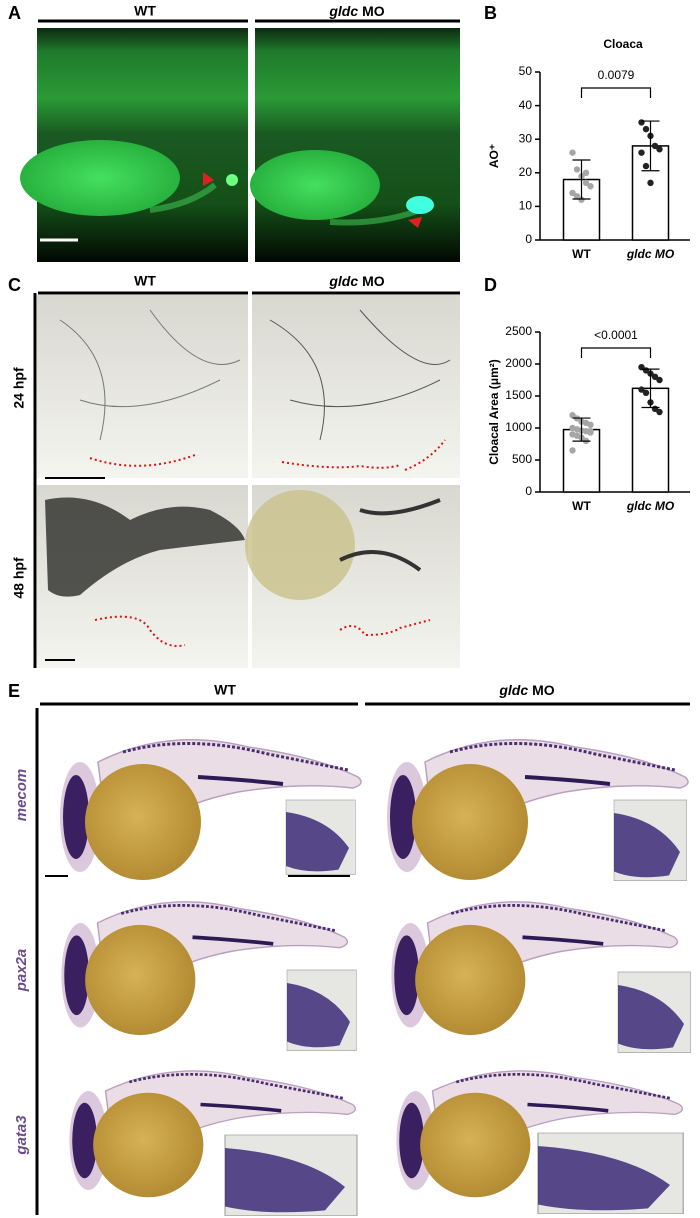  I want to click on panel-label: E, so click(14, 691).